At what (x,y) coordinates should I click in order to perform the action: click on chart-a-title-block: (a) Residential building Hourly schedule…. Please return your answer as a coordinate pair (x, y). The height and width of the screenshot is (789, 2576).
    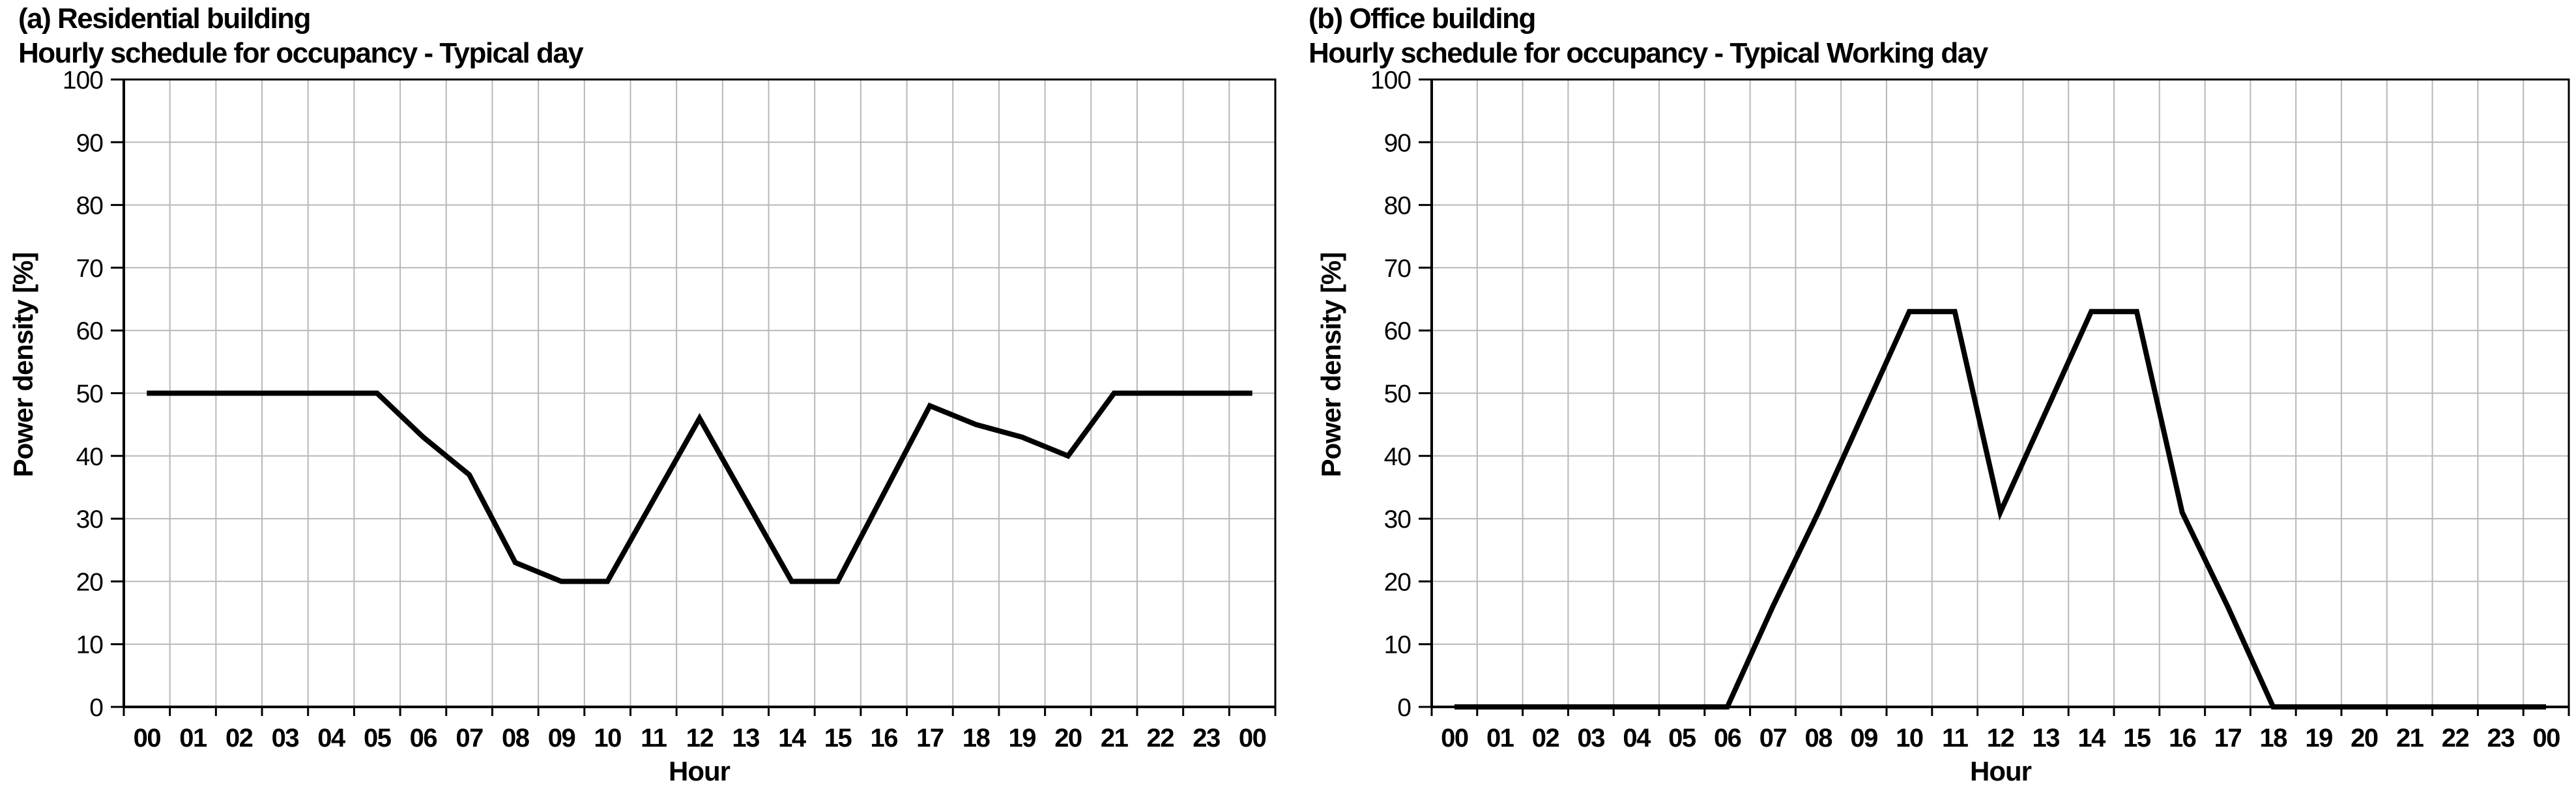
    Looking at the image, I should click on (301, 35).